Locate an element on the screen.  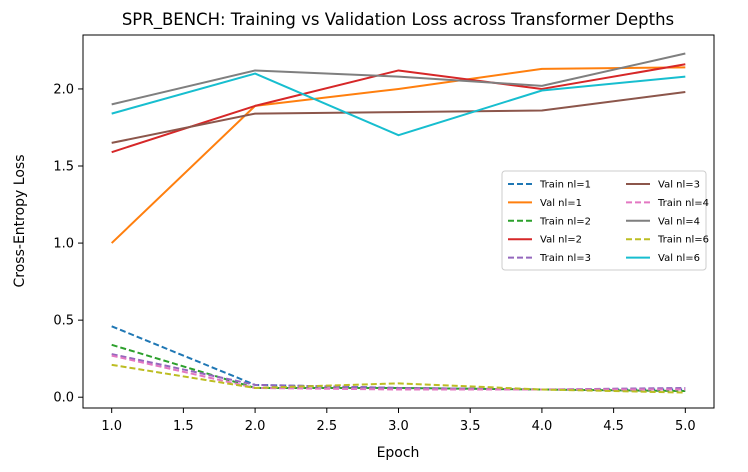
x-tick-label: 2.5 is located at coordinates (326, 426).